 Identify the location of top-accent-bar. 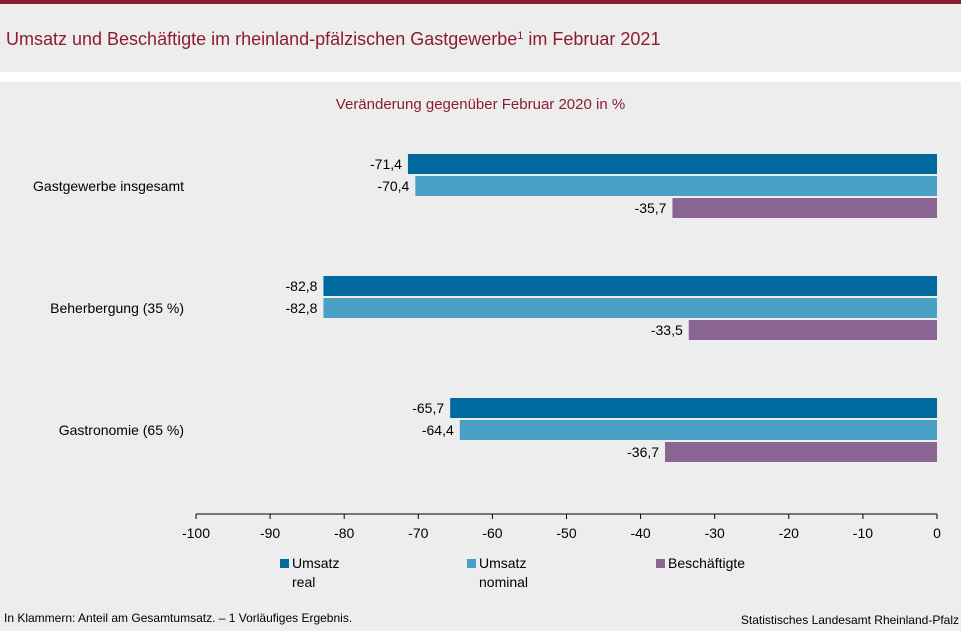
(480, 2).